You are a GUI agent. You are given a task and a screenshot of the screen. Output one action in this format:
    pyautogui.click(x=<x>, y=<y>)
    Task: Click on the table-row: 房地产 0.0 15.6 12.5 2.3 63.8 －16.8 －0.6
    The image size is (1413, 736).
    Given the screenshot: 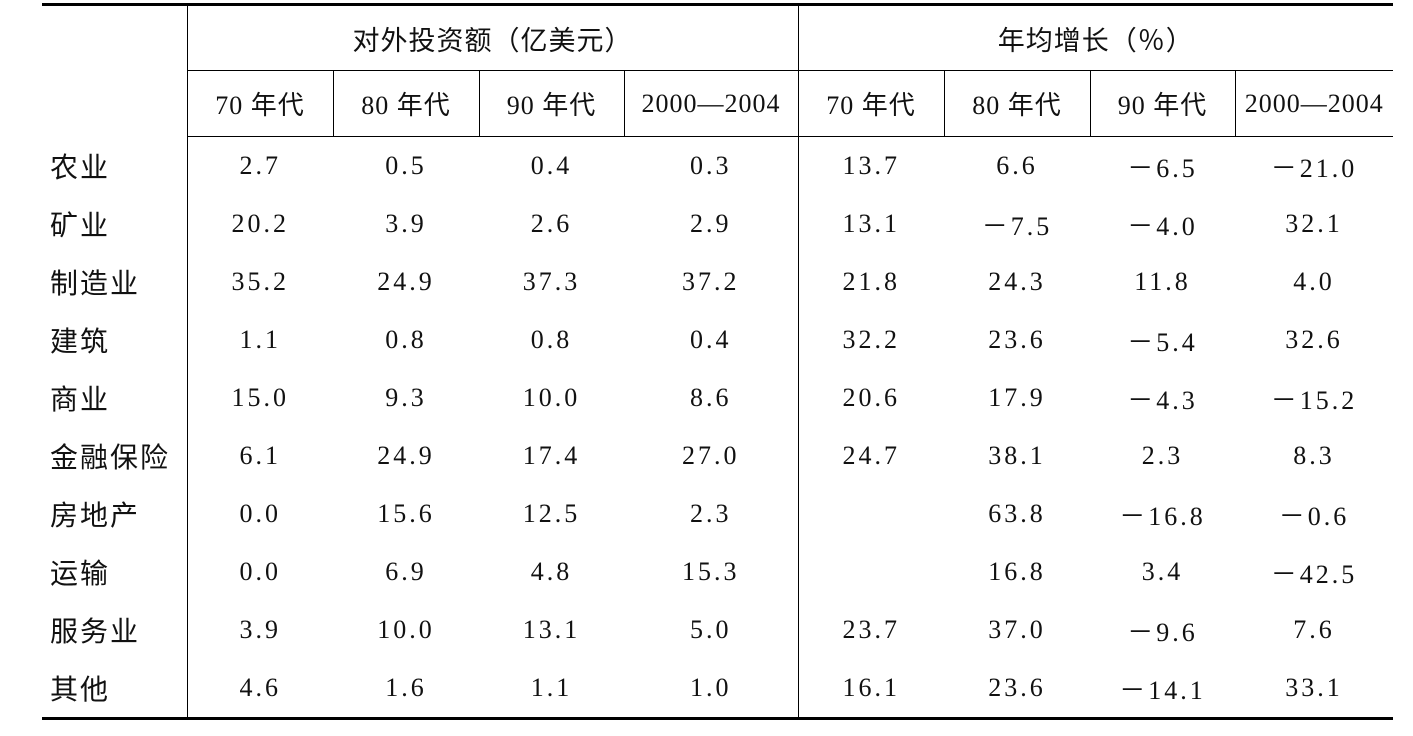 What is the action you would take?
    pyautogui.click(x=717, y=514)
    